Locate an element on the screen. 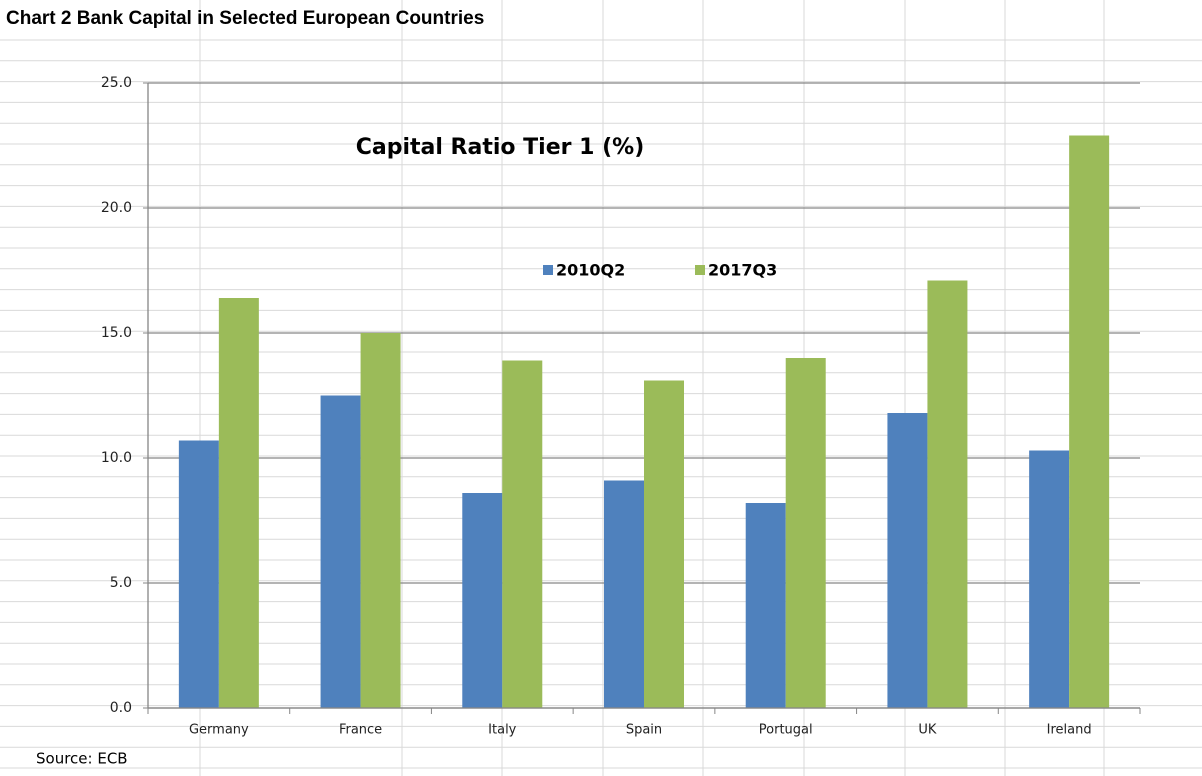 This screenshot has width=1202, height=776. y-tick-label: 5.0 is located at coordinates (121, 583).